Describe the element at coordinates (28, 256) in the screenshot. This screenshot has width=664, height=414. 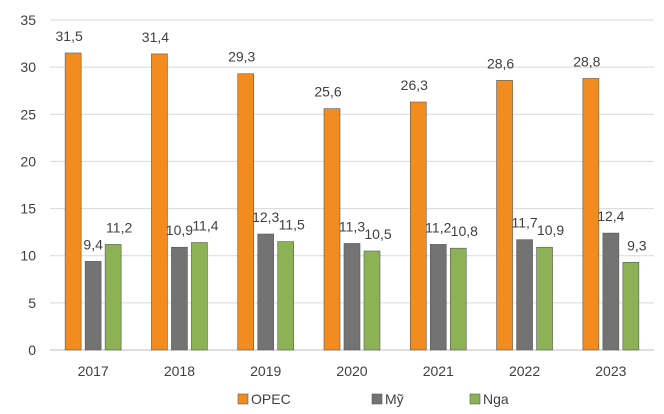
I see `y-tick-label: 10` at that location.